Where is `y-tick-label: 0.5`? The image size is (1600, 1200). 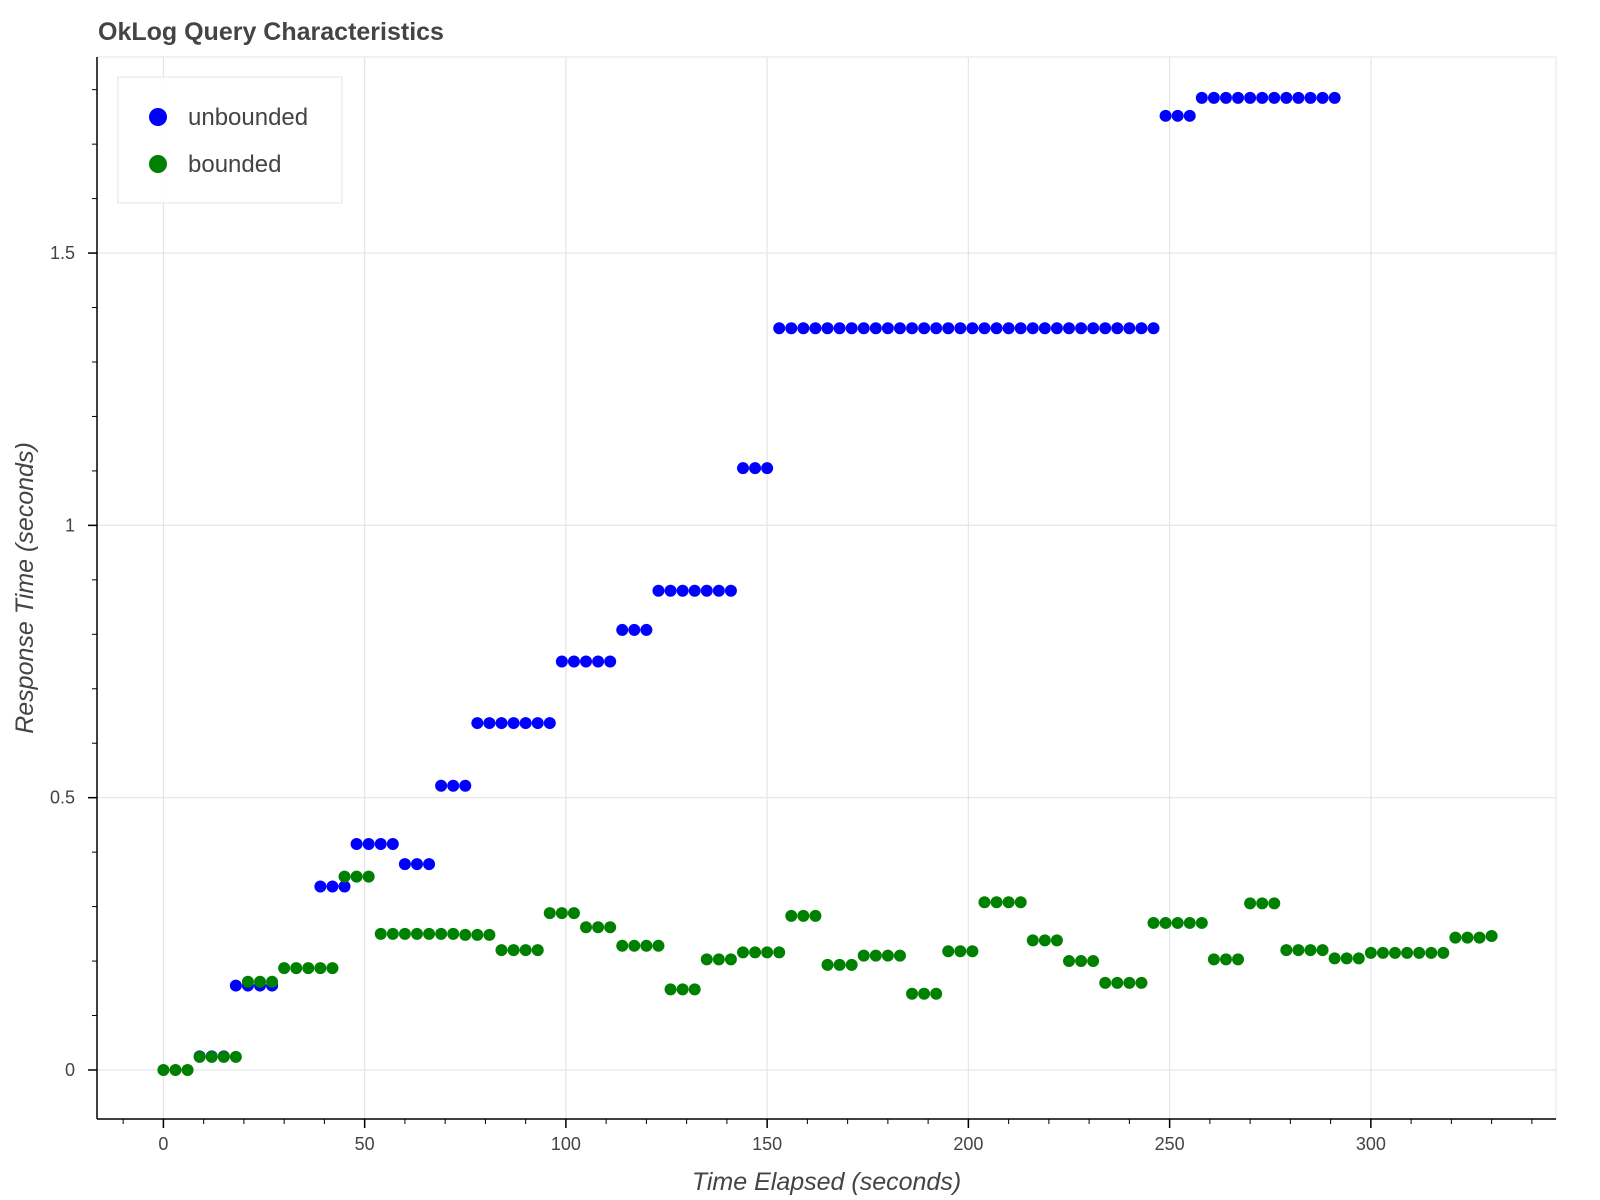
y-tick-label: 0.5 is located at coordinates (62, 798).